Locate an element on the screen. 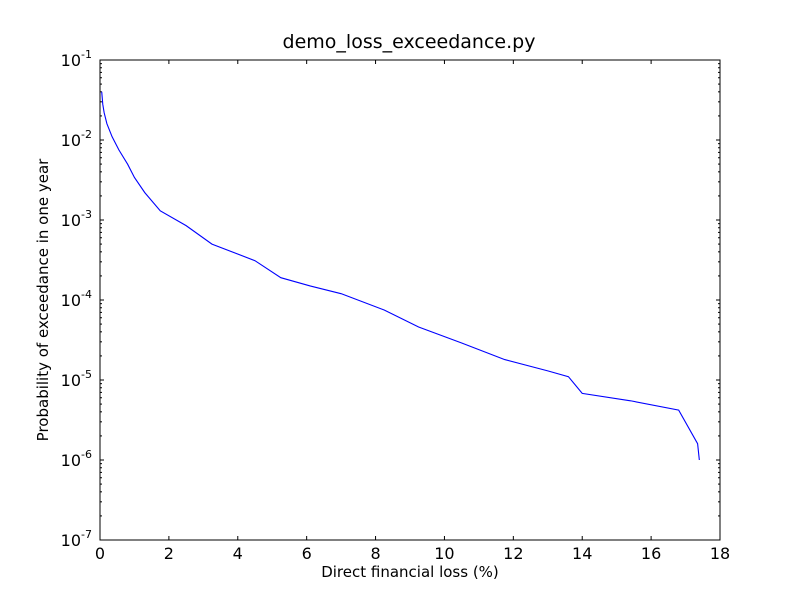 The width and height of the screenshot is (800, 600). y-tick-label-exponent: -5 is located at coordinates (86, 374).